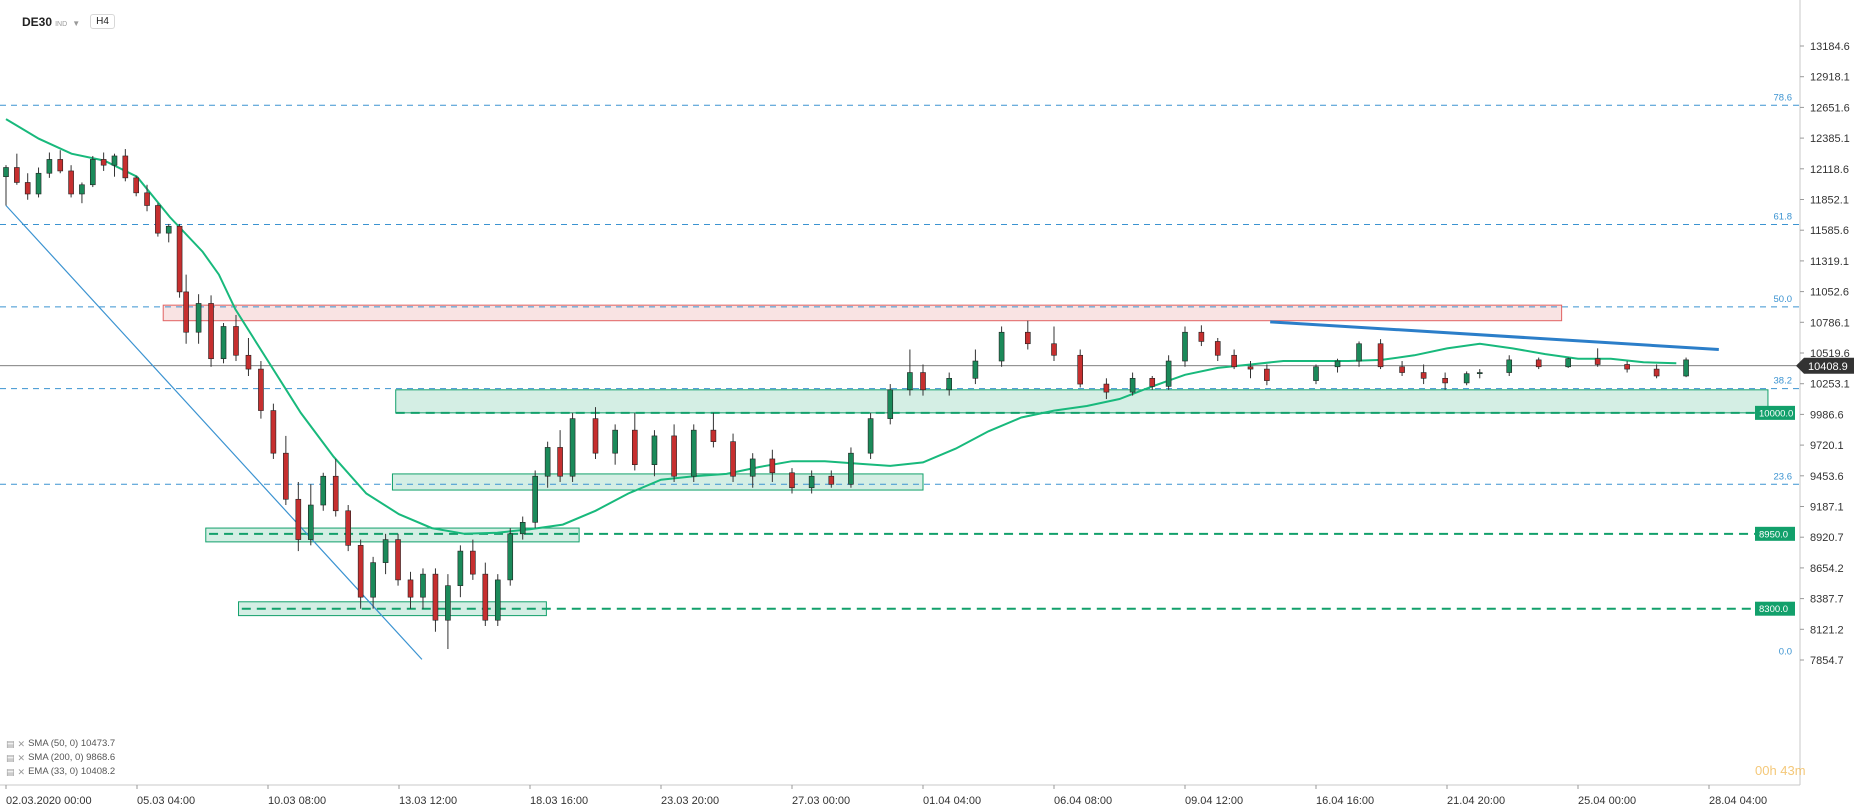 Image resolution: width=1866 pixels, height=812 pixels. What do you see at coordinates (51, 22) in the screenshot?
I see `symbol-selector: DE30 IND ▼` at bounding box center [51, 22].